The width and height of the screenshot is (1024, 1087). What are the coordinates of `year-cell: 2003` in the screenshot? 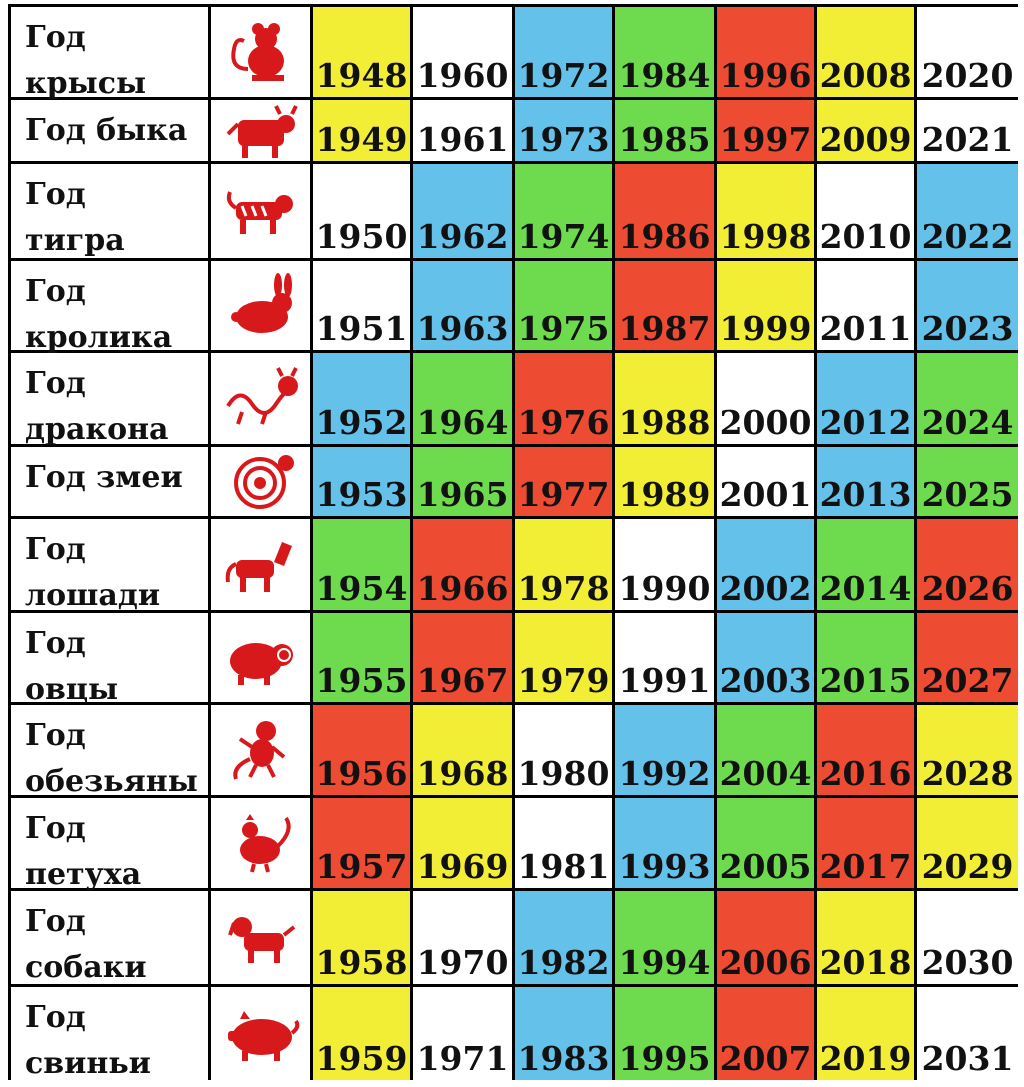 It's located at (765, 657).